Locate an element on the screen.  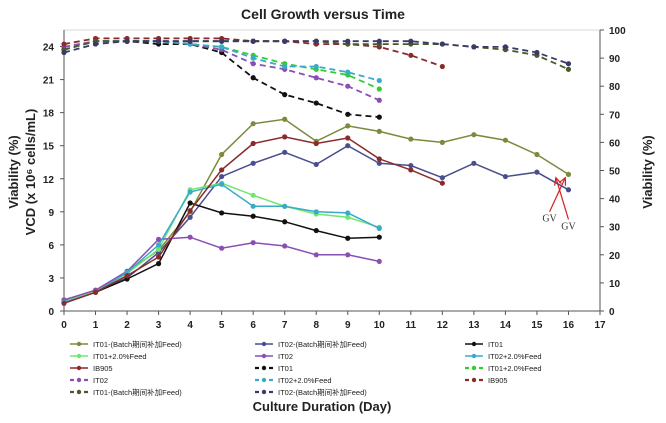
x-tick-label: 9 is located at coordinates (348, 325).